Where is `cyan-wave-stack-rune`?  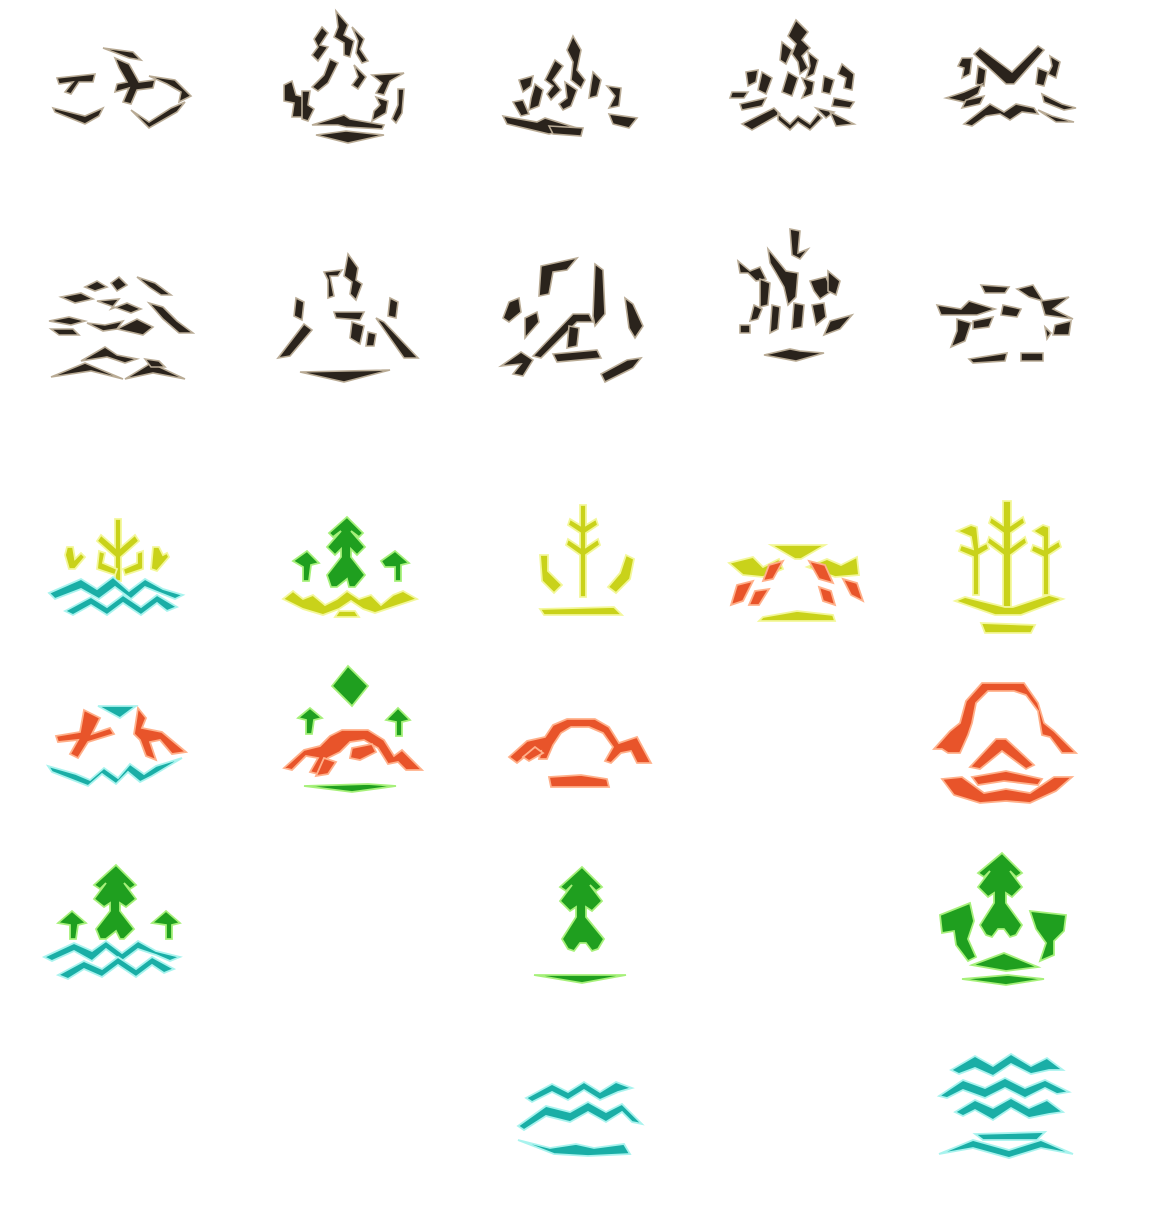 cyan-wave-stack-rune is located at coordinates (1008, 1105).